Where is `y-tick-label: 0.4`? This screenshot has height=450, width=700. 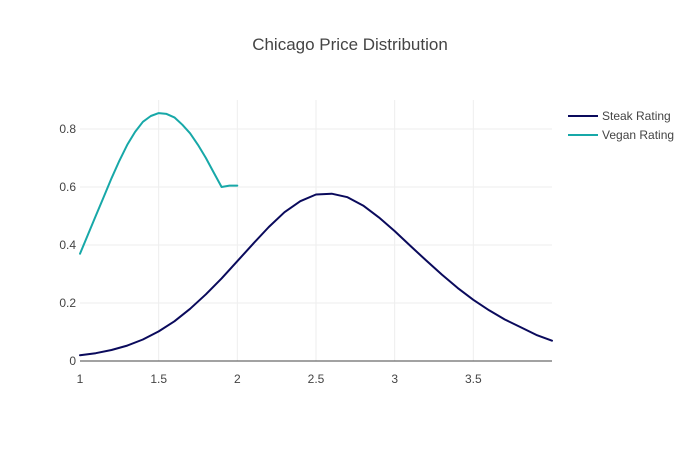 y-tick-label: 0.4 is located at coordinates (67, 245).